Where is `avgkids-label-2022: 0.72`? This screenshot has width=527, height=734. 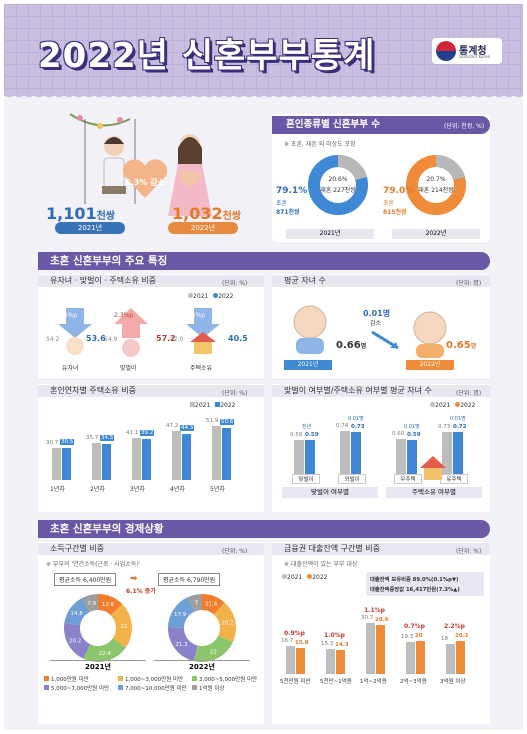
avgkids-label-2022: 0.72 is located at coordinates (460, 427).